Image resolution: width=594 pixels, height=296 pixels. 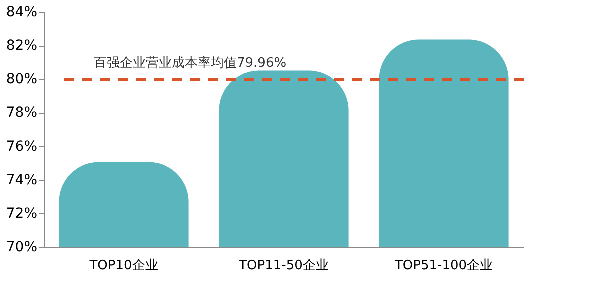 I want to click on y-tick-label: 70%, so click(x=22, y=248).